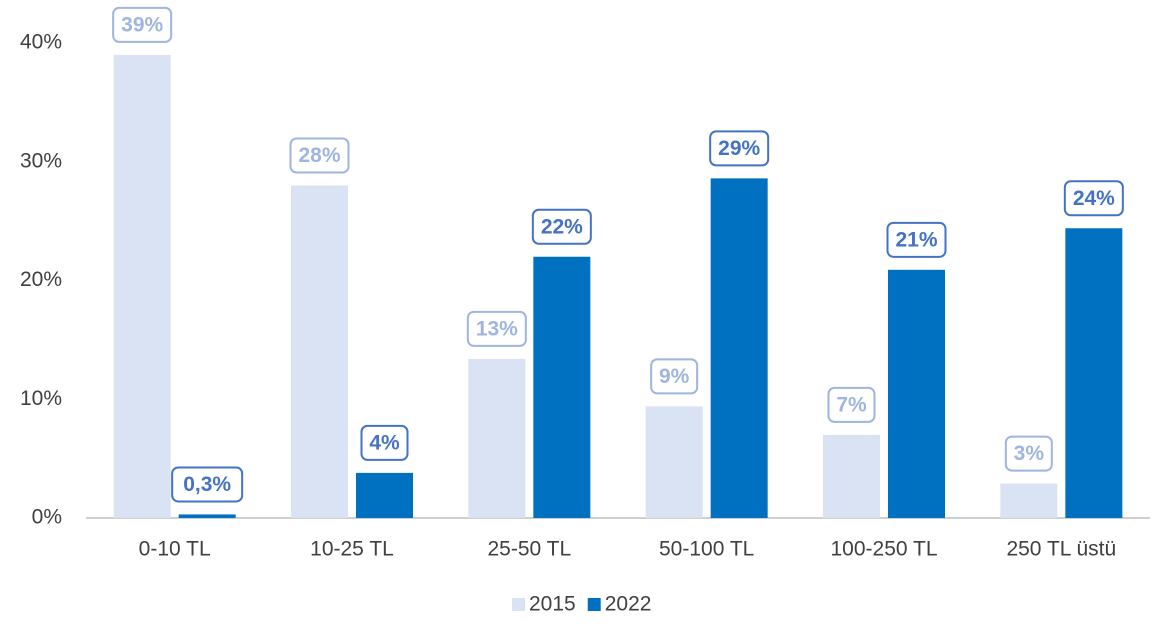  I want to click on value-label: 29%, so click(739, 148).